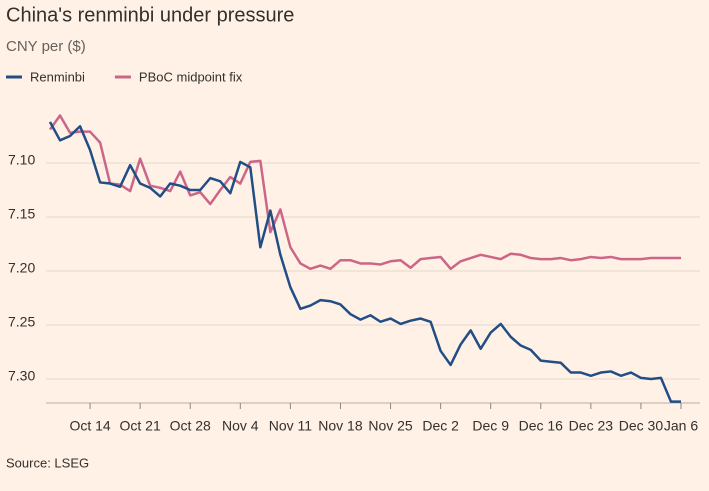 This screenshot has height=491, width=709. Describe the element at coordinates (46, 46) in the screenshot. I see `chart-subtitle: CNY per ($)` at that location.